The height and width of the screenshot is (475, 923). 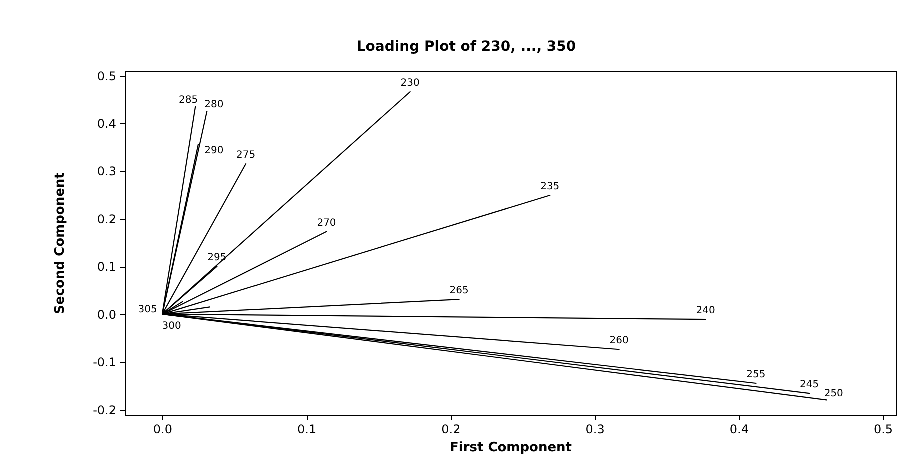 I want to click on chart-title: Loading Plot of 230, ..., 350, so click(x=466, y=46).